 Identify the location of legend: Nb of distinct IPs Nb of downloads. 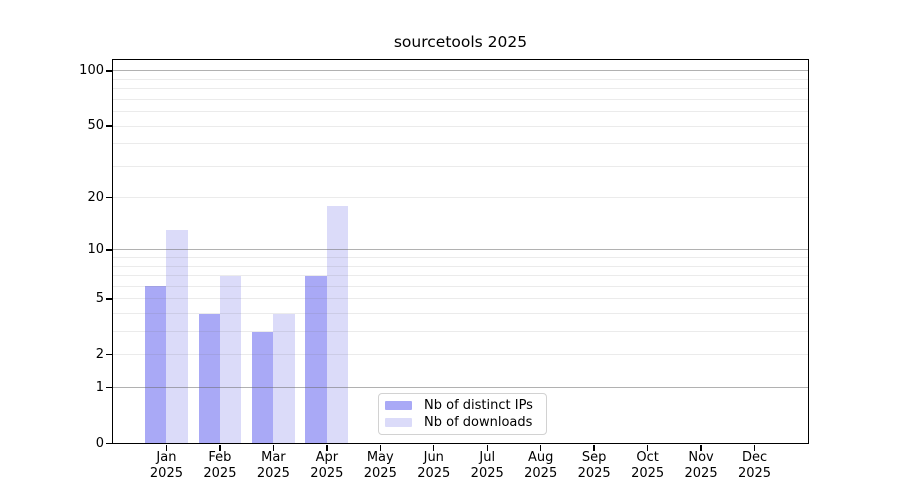
(462, 414).